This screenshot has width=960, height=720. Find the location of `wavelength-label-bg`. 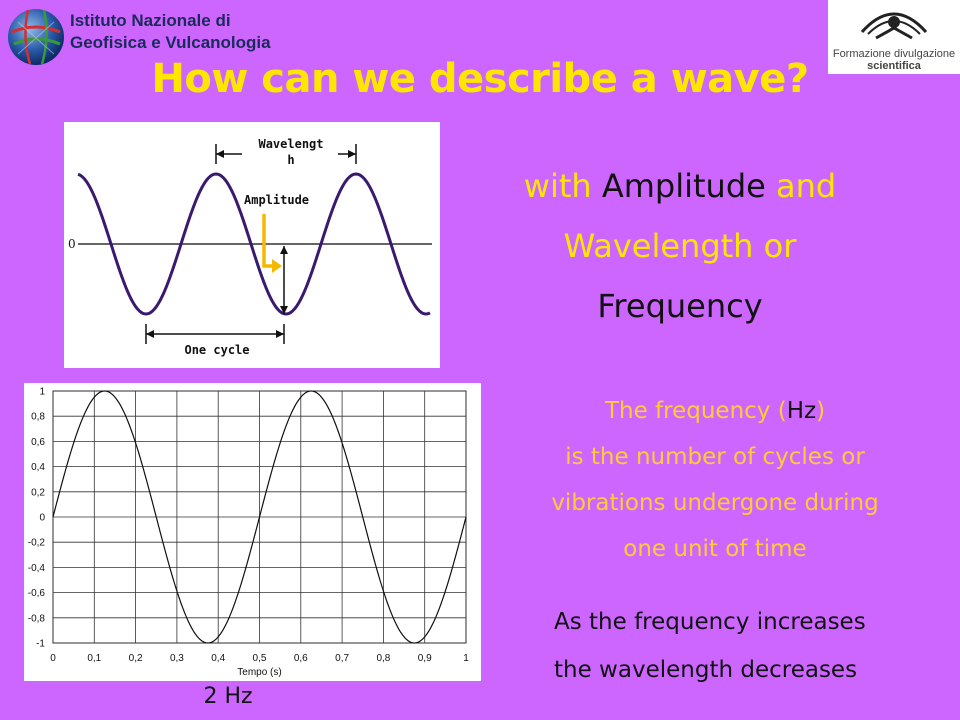

wavelength-label-bg is located at coordinates (290, 152).